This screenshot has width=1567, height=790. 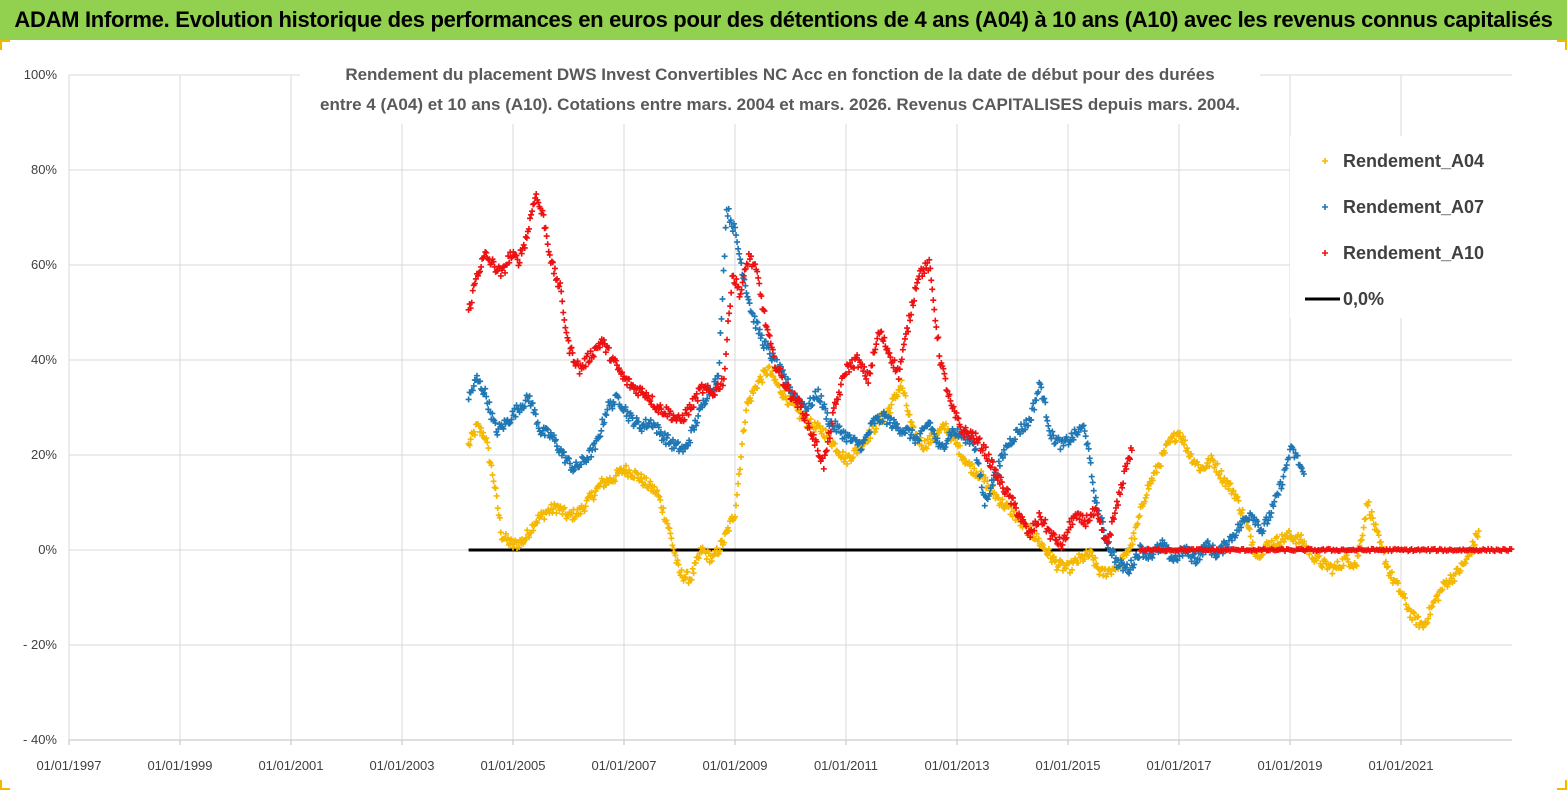 I want to click on x-tick-label: 01/01/2021, so click(x=1400, y=765).